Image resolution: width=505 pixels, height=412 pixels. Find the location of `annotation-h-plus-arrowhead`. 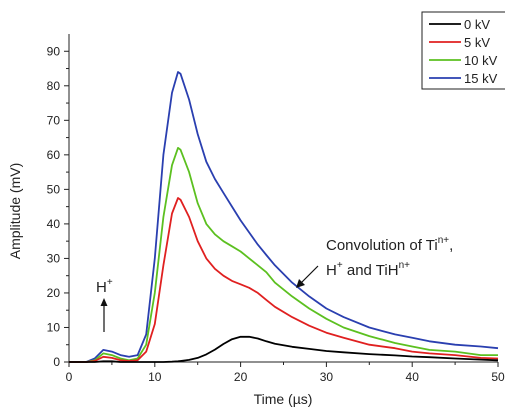

annotation-h-plus-arrowhead is located at coordinates (104, 302).